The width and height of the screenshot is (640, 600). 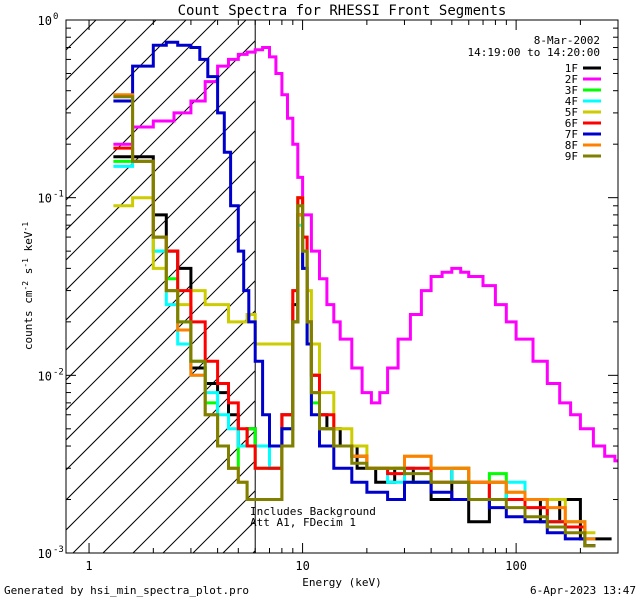 I want to click on y-tick-exponent: 0, so click(x=55, y=17).